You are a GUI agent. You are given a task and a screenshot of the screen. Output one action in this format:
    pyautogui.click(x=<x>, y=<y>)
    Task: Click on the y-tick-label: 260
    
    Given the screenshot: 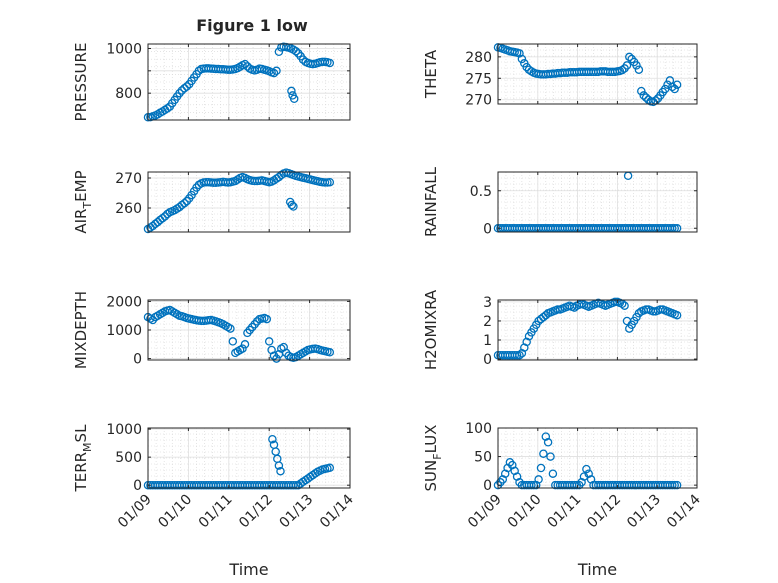 What is the action you would take?
    pyautogui.click(x=128, y=209)
    